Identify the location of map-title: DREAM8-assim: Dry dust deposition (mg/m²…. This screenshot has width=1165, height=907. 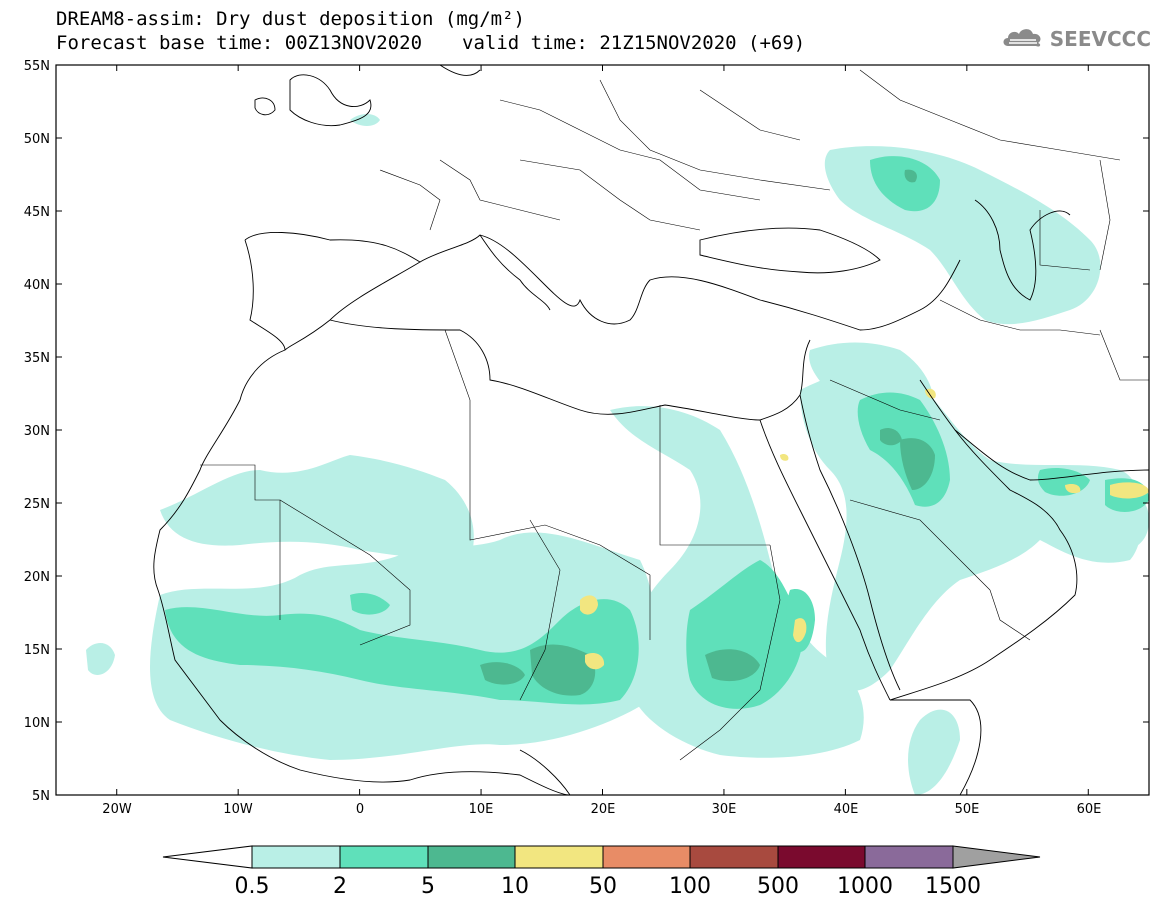
(290, 19).